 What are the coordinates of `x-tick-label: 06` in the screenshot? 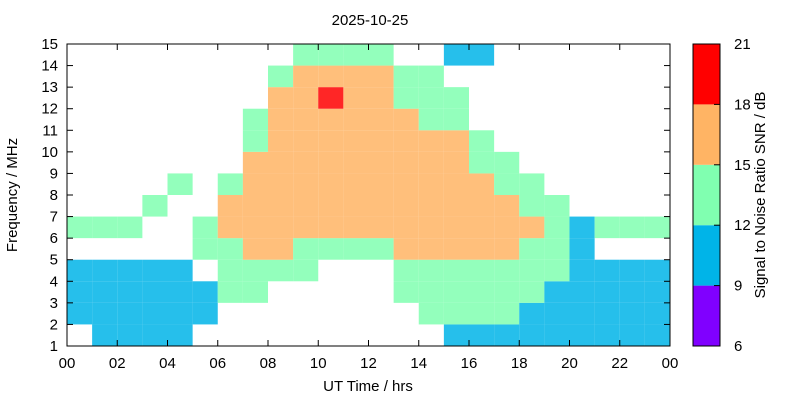 It's located at (217, 363).